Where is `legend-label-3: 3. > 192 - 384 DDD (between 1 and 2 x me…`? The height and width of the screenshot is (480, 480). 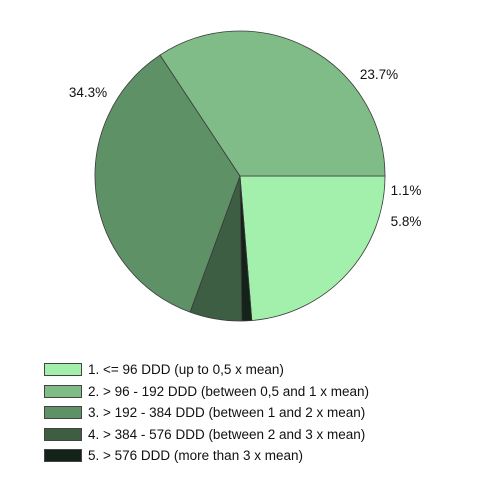
legend-label-3: 3. > 192 - 384 DDD (between 1 and 2 x me… is located at coordinates (227, 413).